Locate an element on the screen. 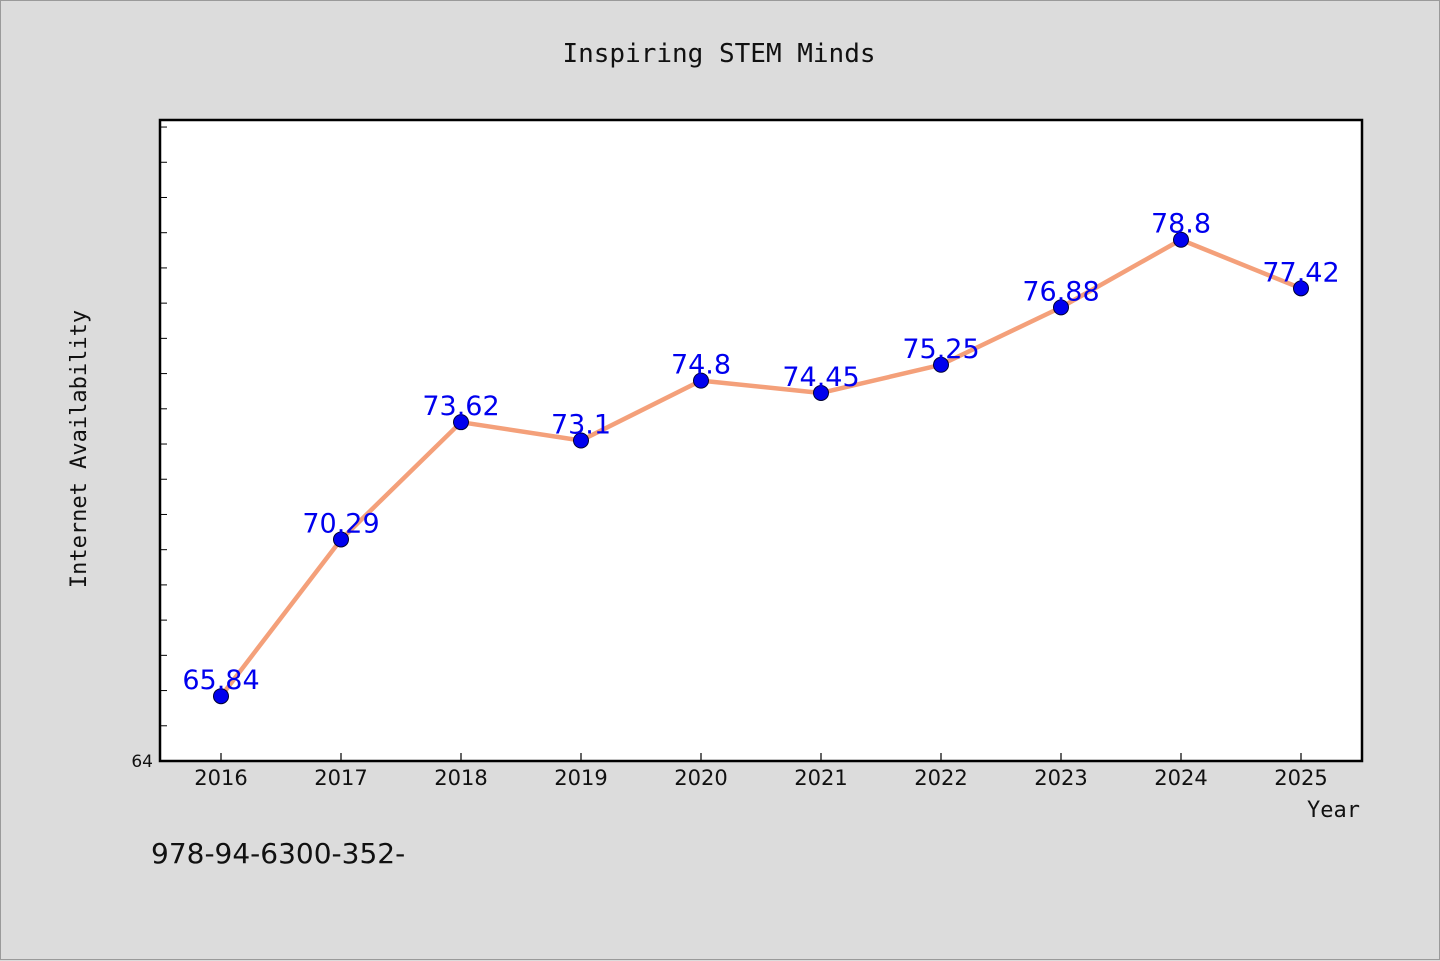 This screenshot has height=961, width=1440. x-axis-ticks: 2016 2017 2018 2019 2020 2021 2022 2023 2024 2025 is located at coordinates (761, 771).